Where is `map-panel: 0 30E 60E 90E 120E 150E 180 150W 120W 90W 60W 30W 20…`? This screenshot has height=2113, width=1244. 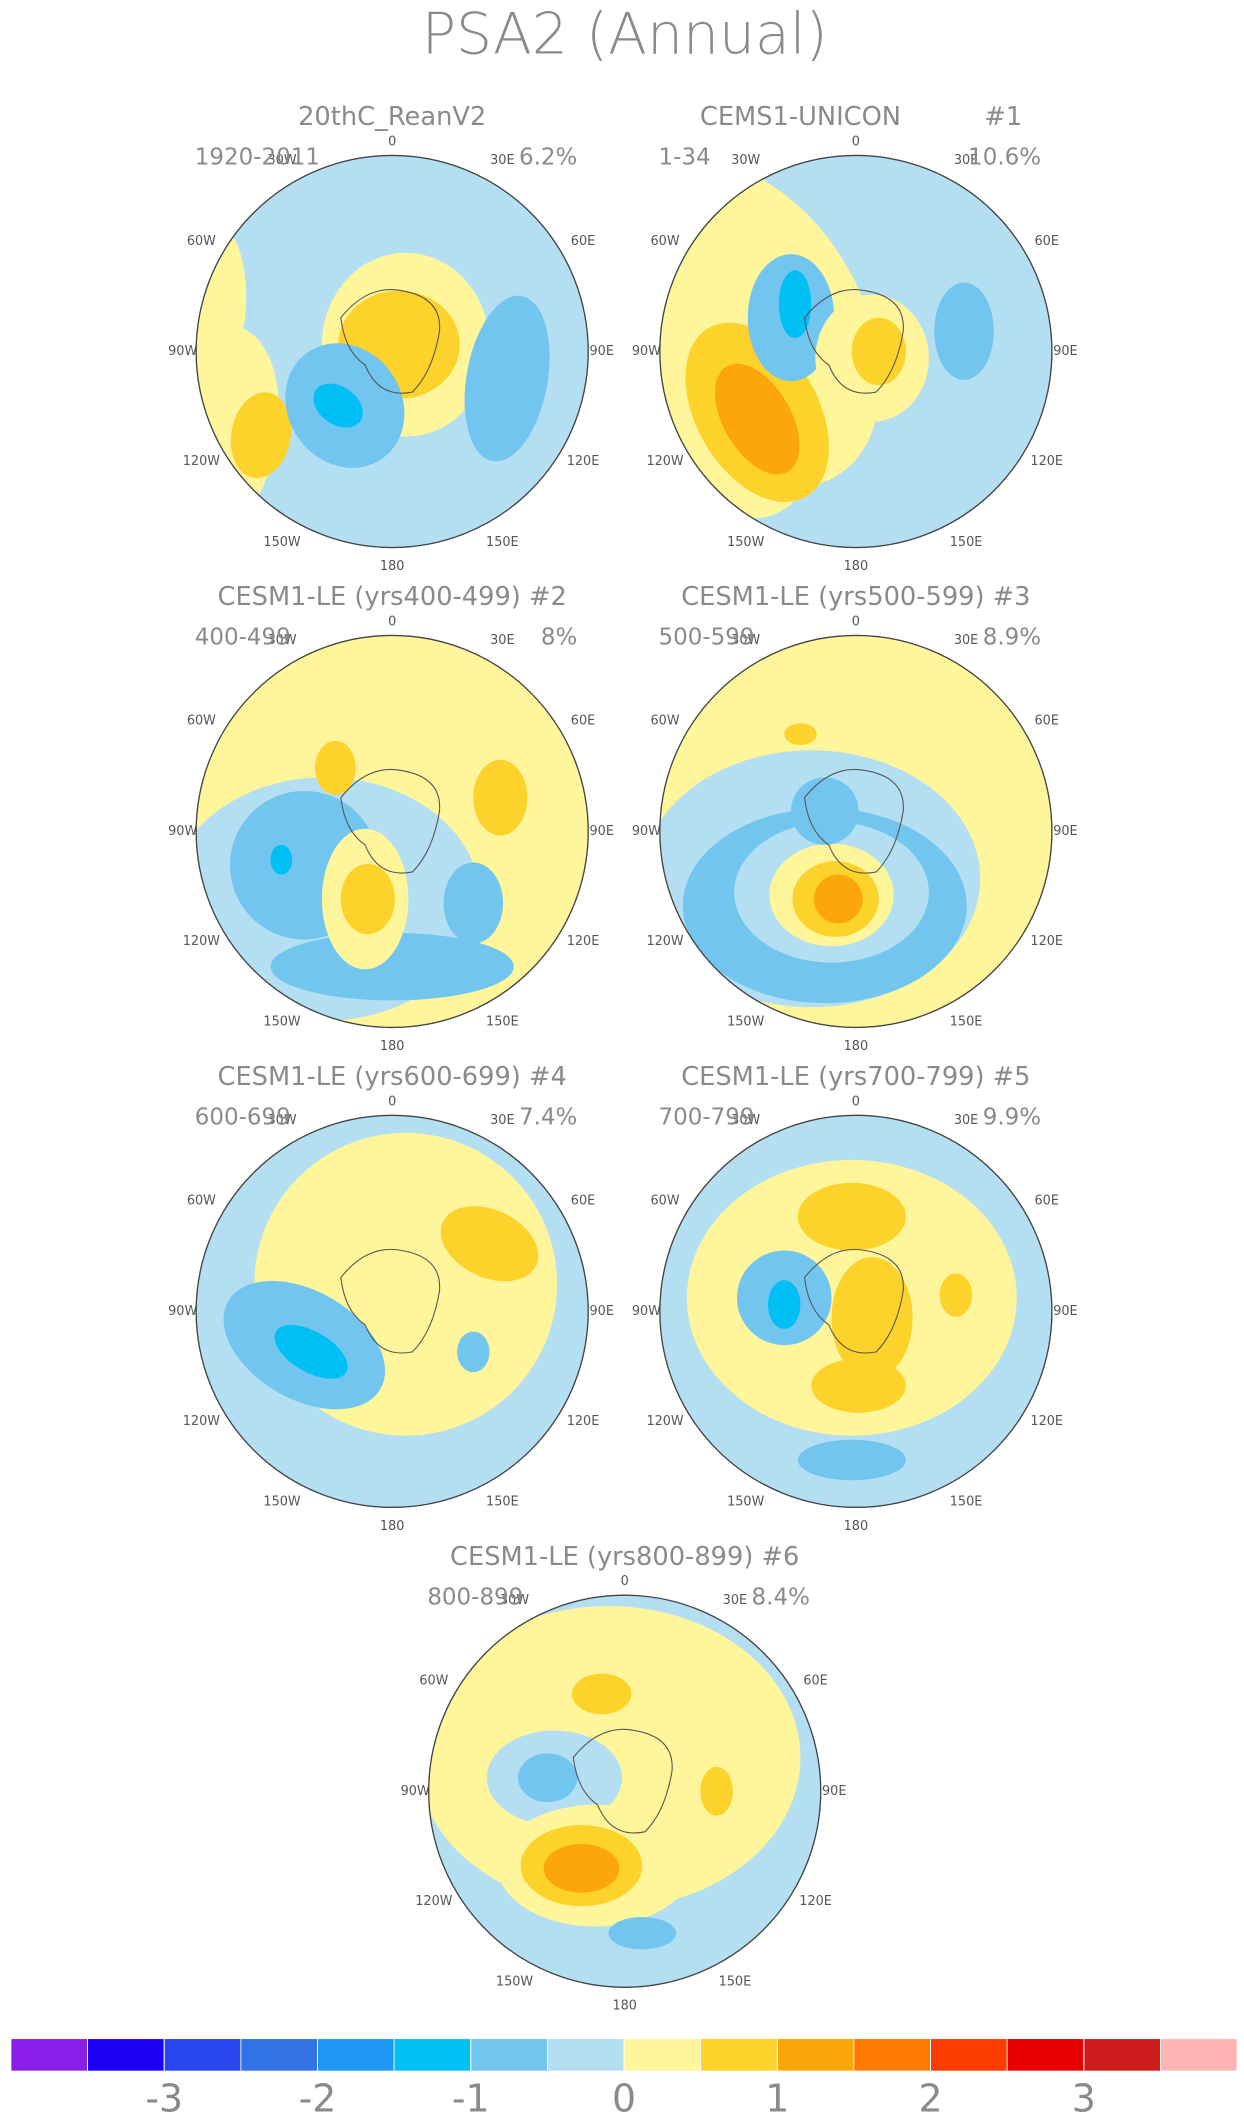
map-panel: 0 30E 60E 90E 120E 150E 180 150W 120W 90W 60W 30W 20… is located at coordinates (391, 338).